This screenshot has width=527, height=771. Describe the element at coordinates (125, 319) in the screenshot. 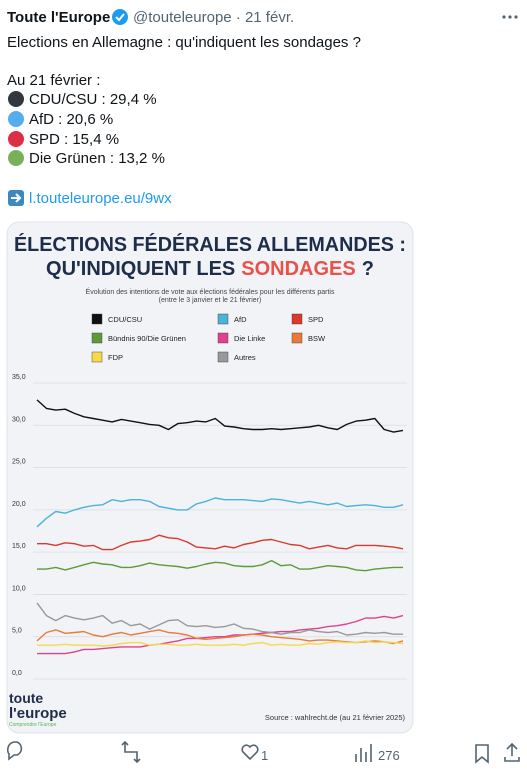

I see `legend-label: CDU/CSU` at that location.